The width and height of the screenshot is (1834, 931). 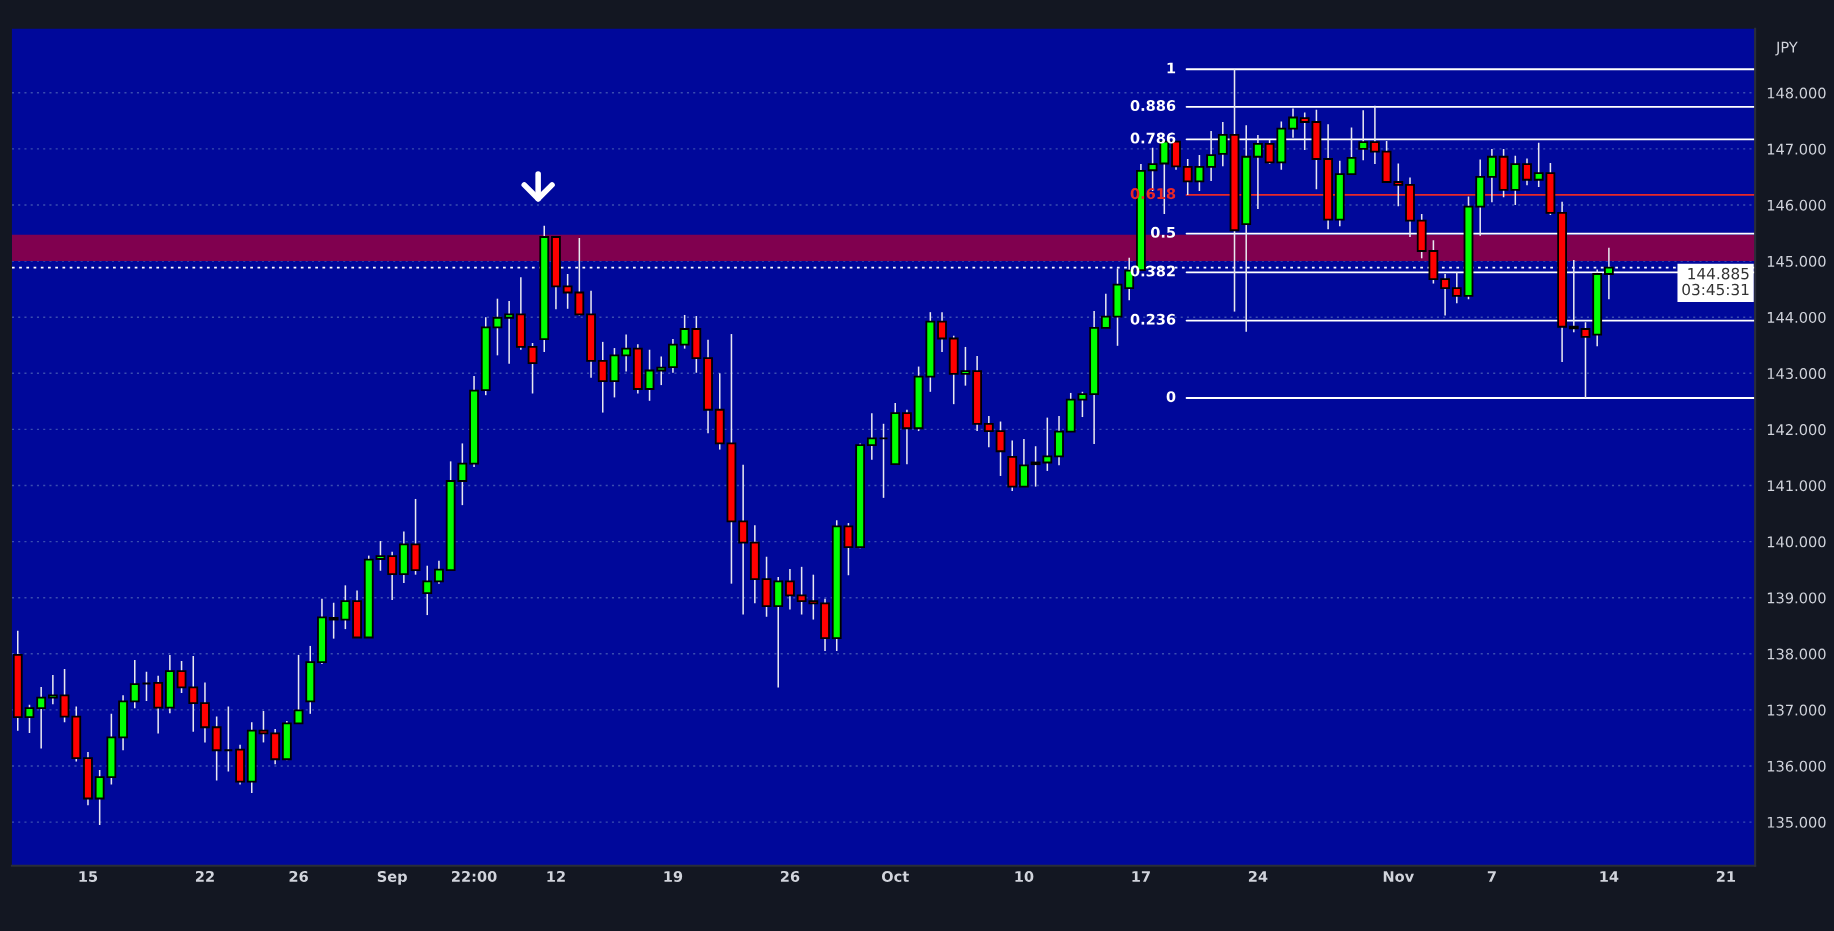 What do you see at coordinates (673, 876) in the screenshot?
I see `x-tick-label: 19` at bounding box center [673, 876].